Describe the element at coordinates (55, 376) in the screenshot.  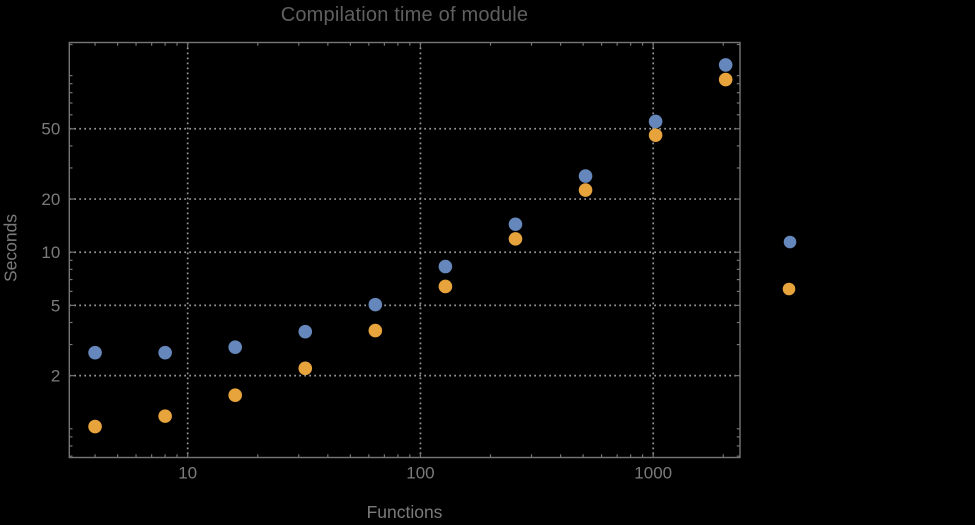
I see `y-tick-label: 2` at that location.